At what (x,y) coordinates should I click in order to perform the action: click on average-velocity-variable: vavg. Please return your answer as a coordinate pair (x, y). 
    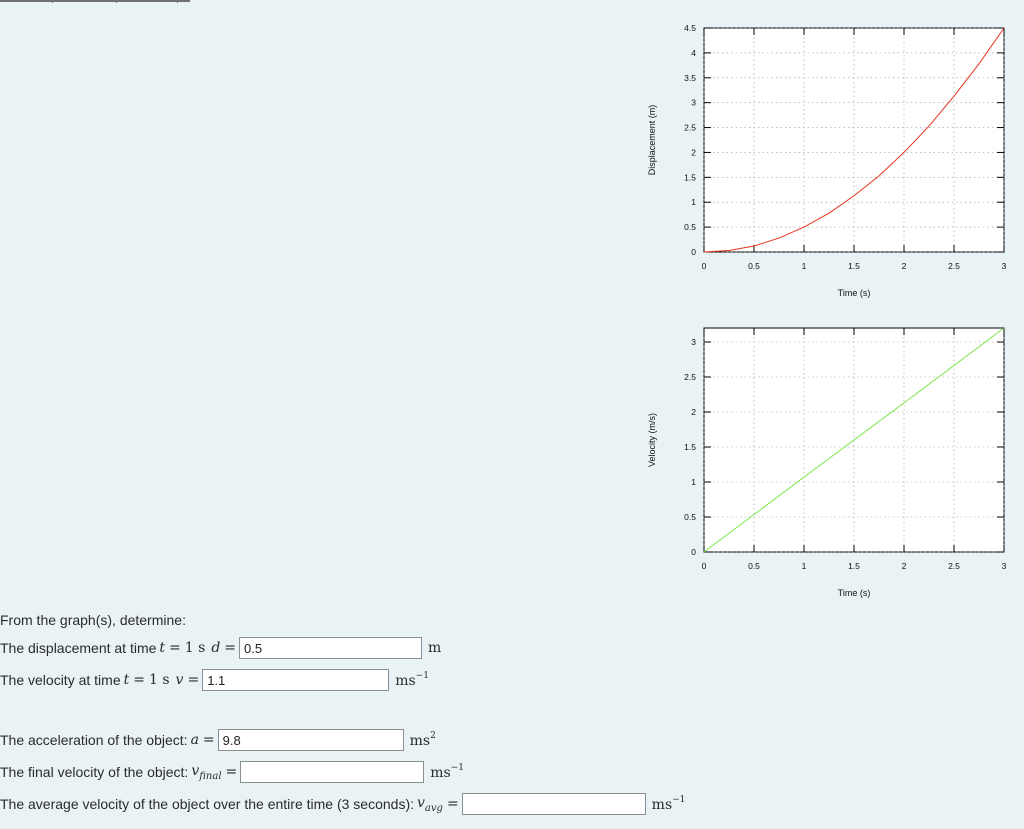
    Looking at the image, I should click on (430, 804).